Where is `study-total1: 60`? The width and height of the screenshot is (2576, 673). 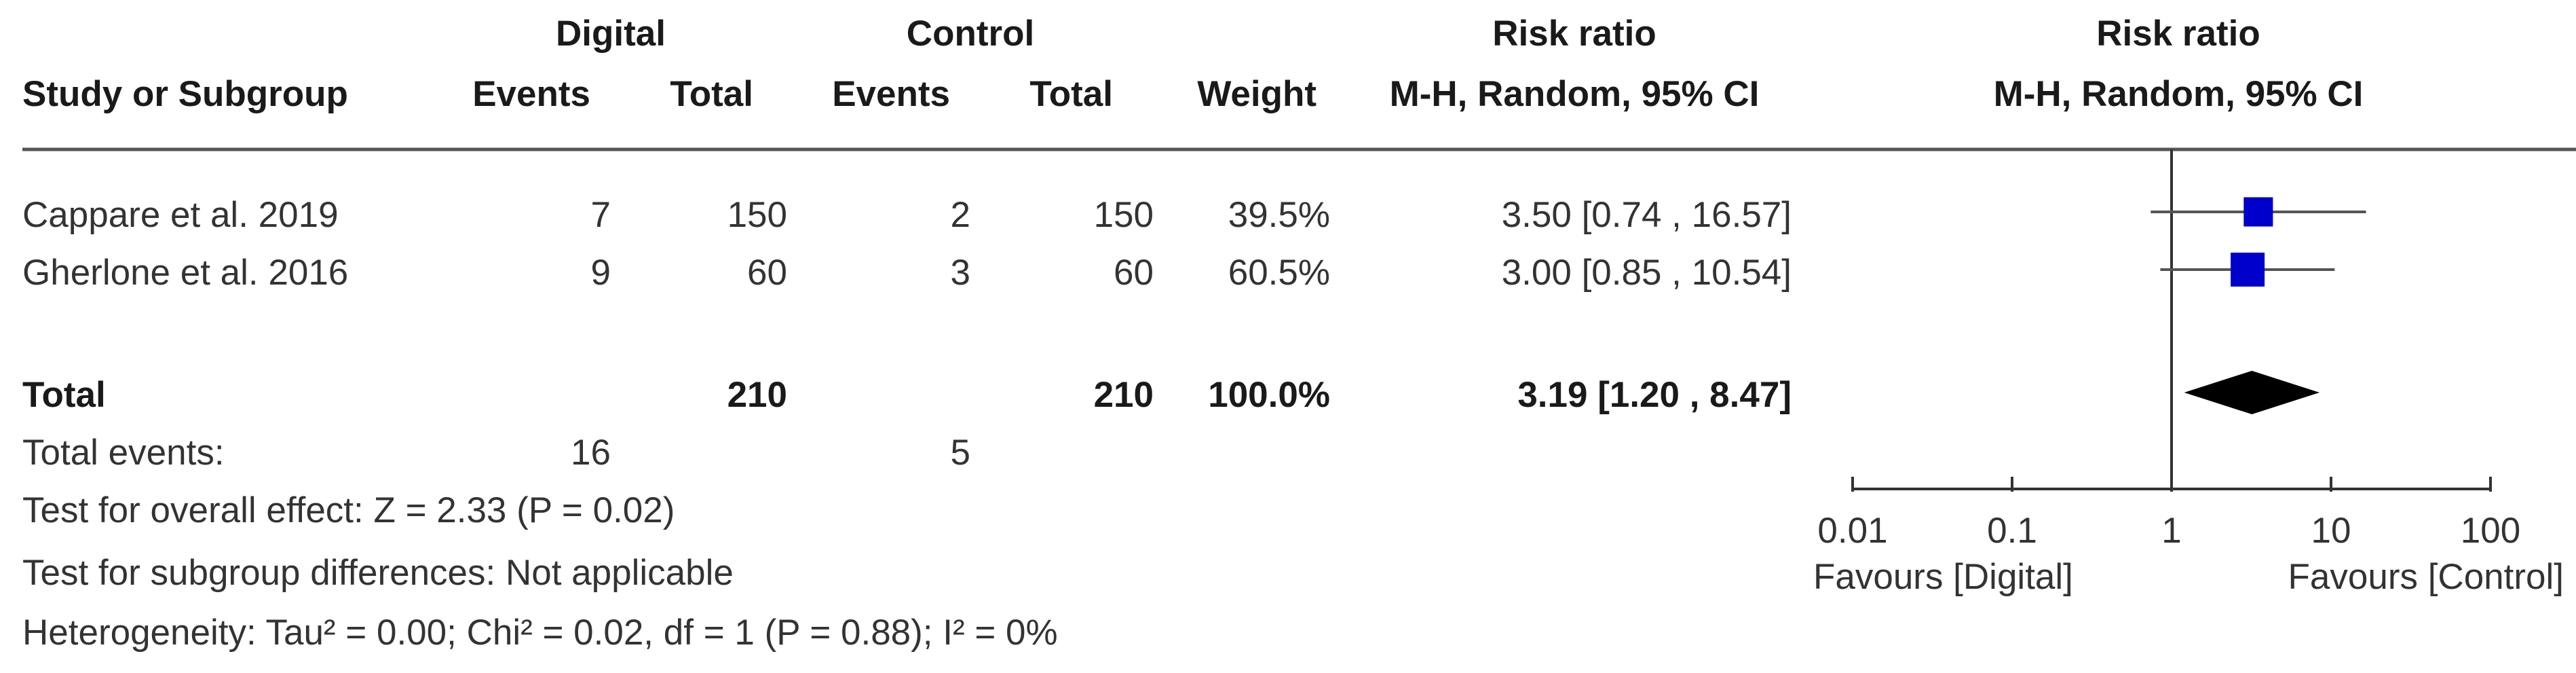
study-total1: 60 is located at coordinates (767, 273).